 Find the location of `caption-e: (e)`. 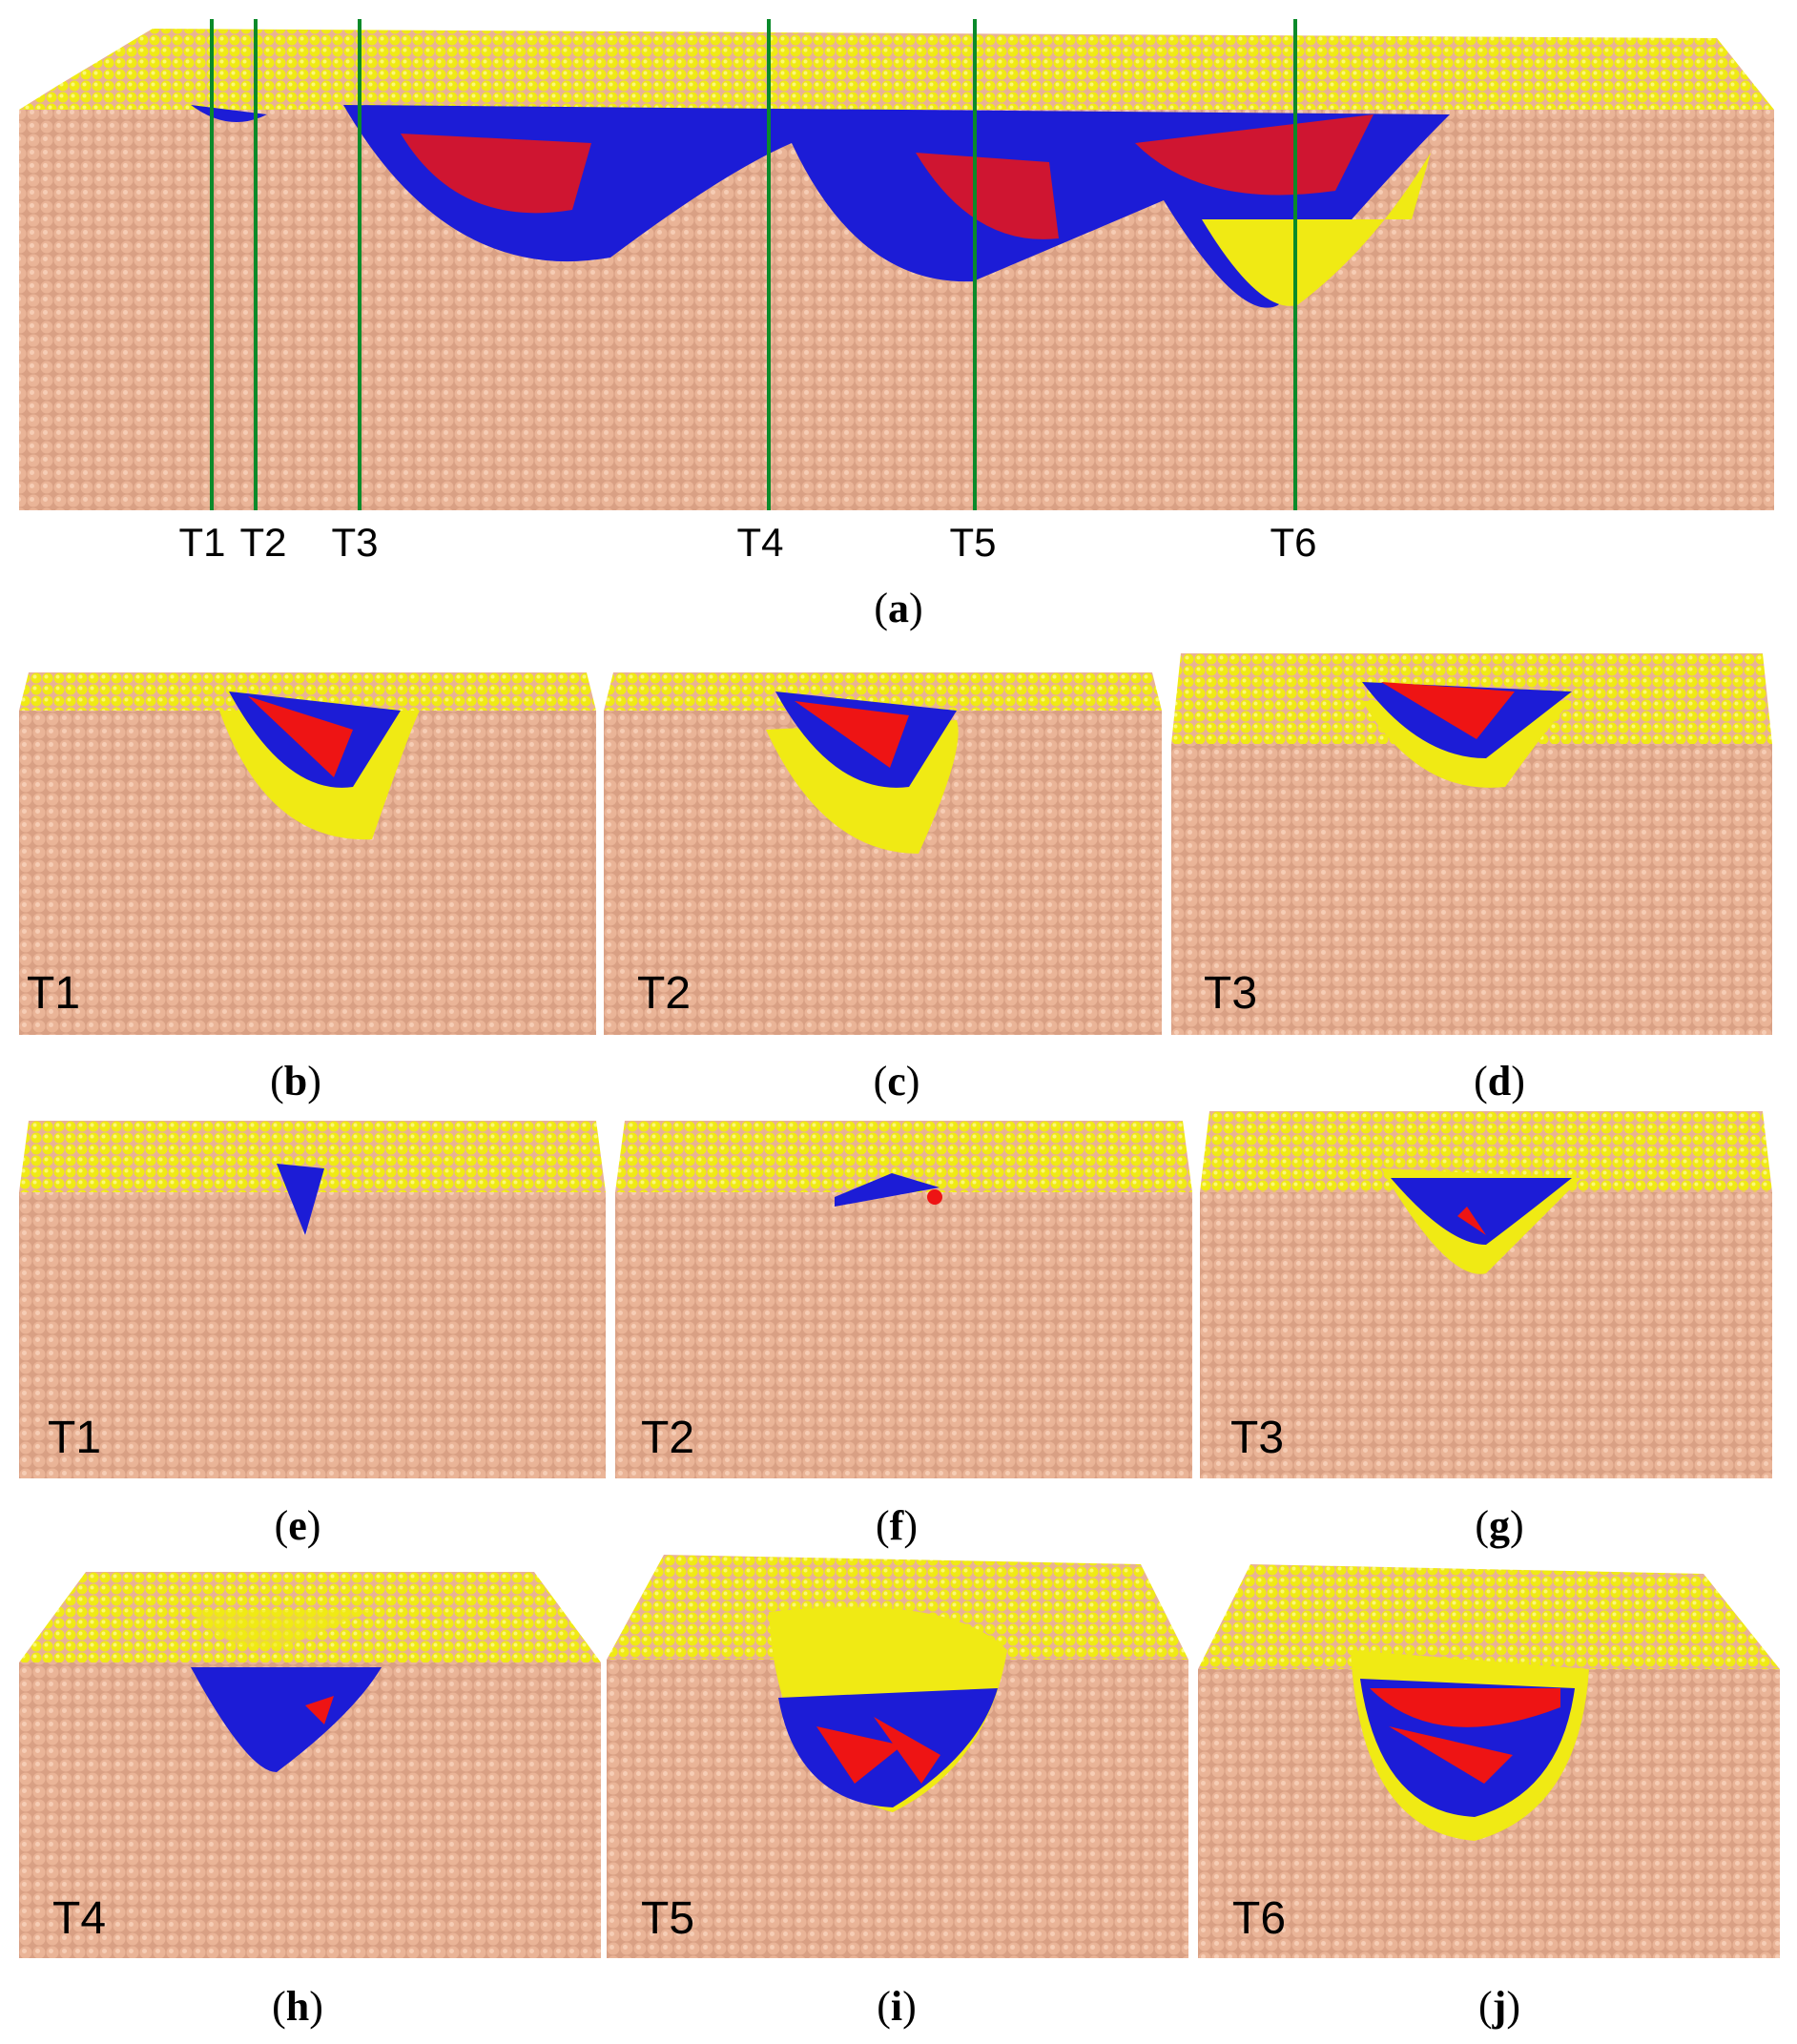

caption-e: (e) is located at coordinates (297, 1525).